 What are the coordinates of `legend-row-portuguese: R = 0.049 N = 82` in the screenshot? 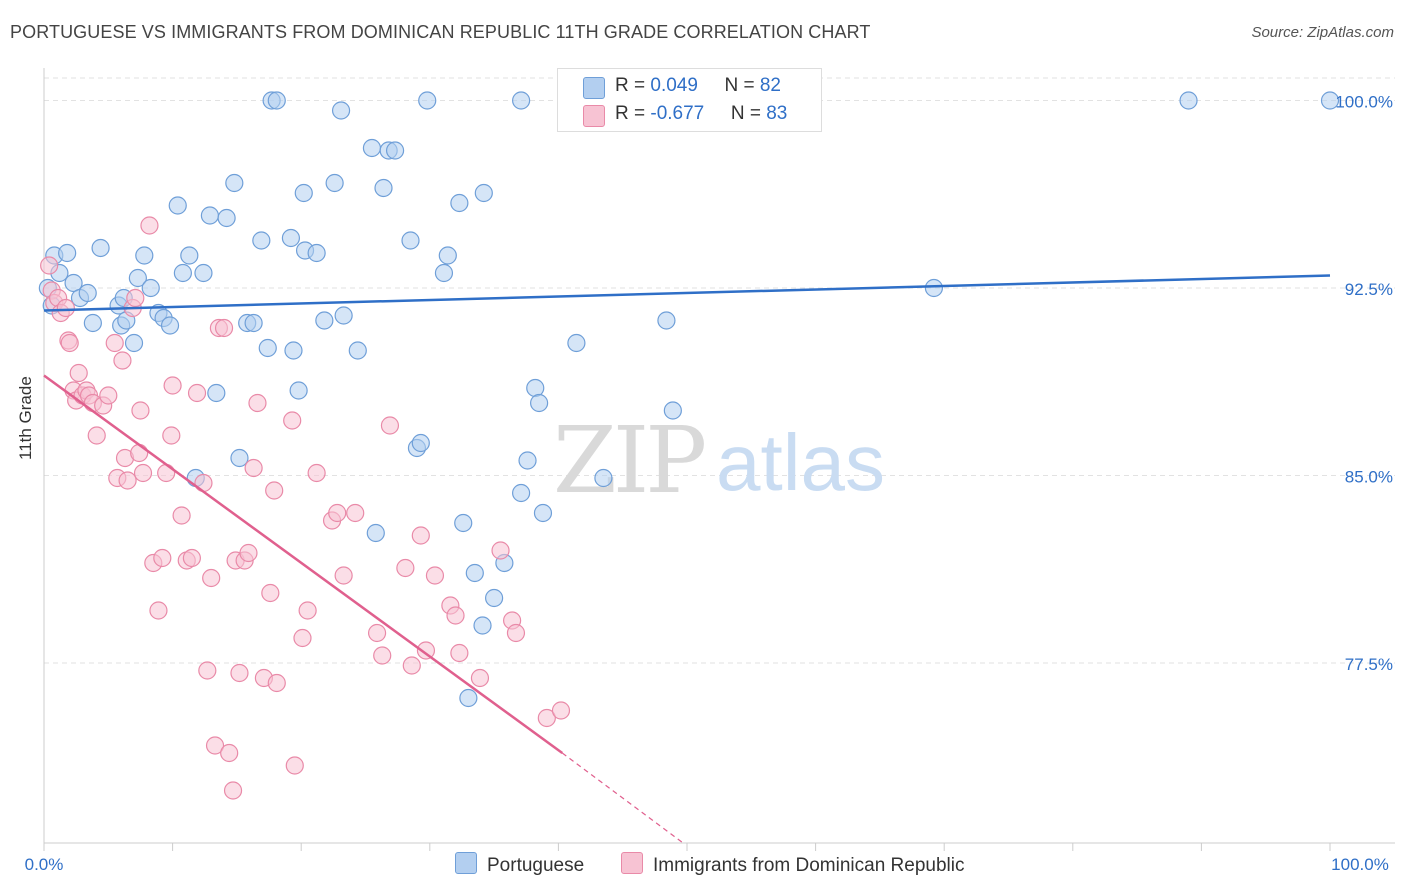 It's located at (689, 89).